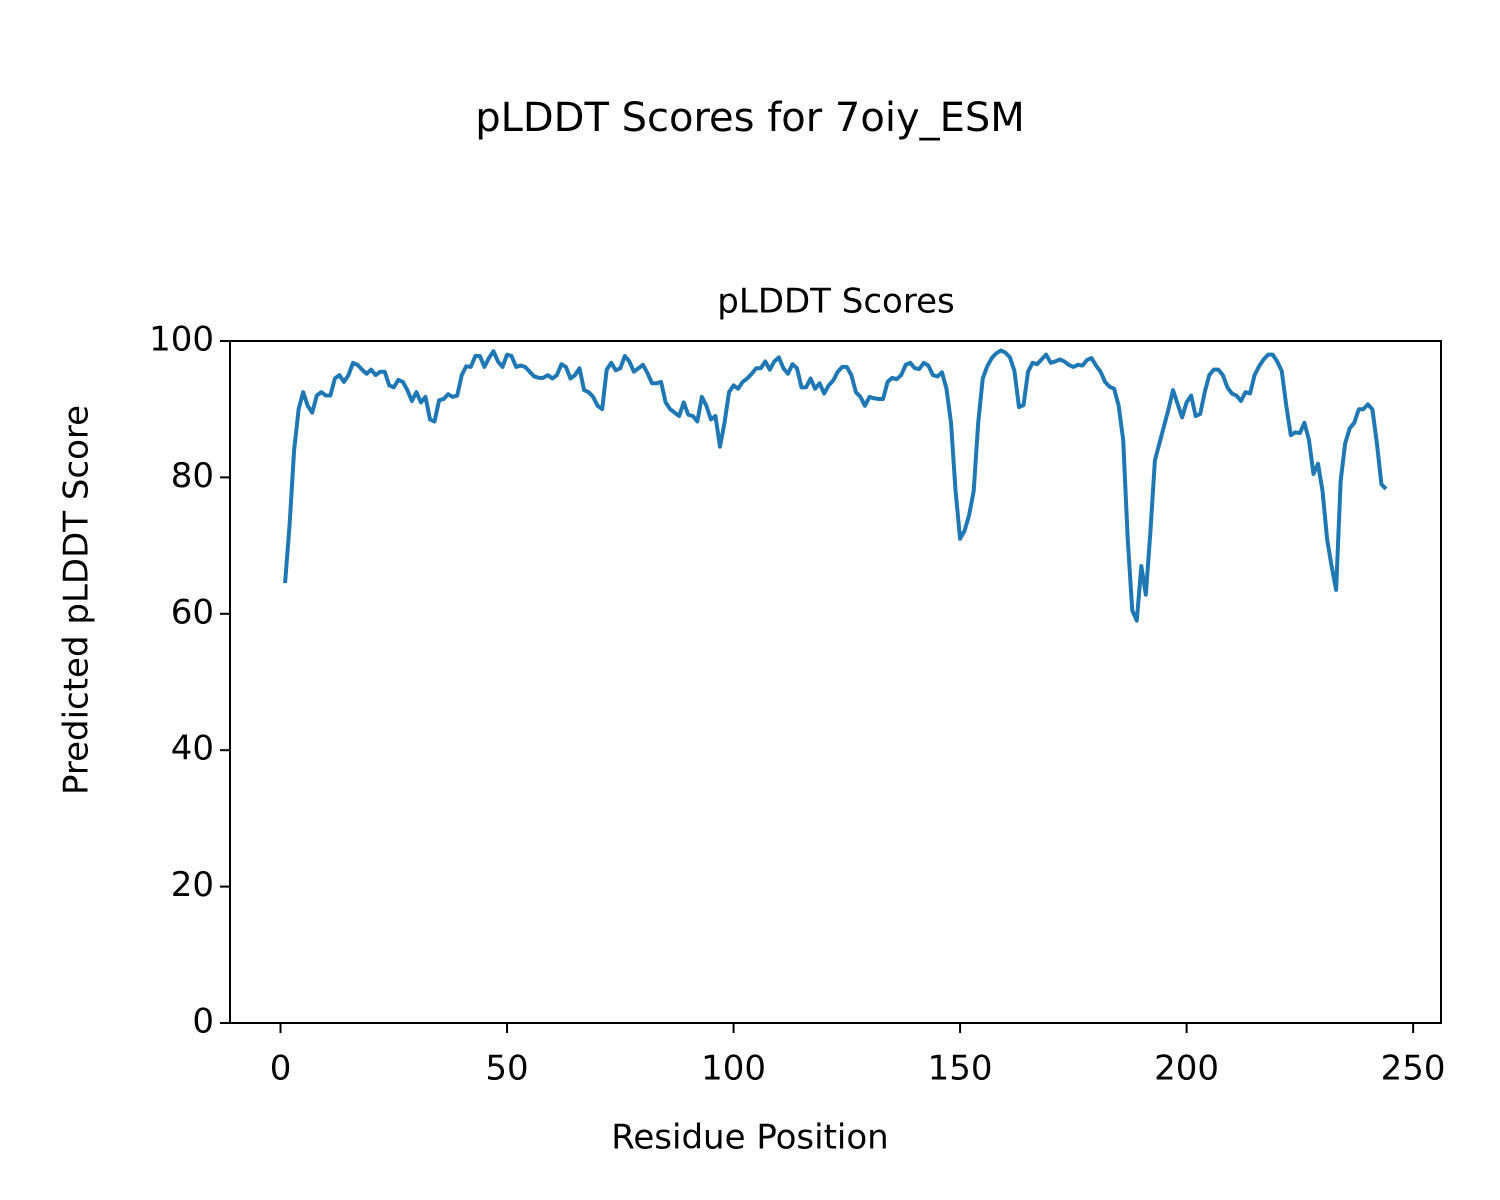 The image size is (1500, 1200). What do you see at coordinates (192, 885) in the screenshot?
I see `y-tick-label: 20` at bounding box center [192, 885].